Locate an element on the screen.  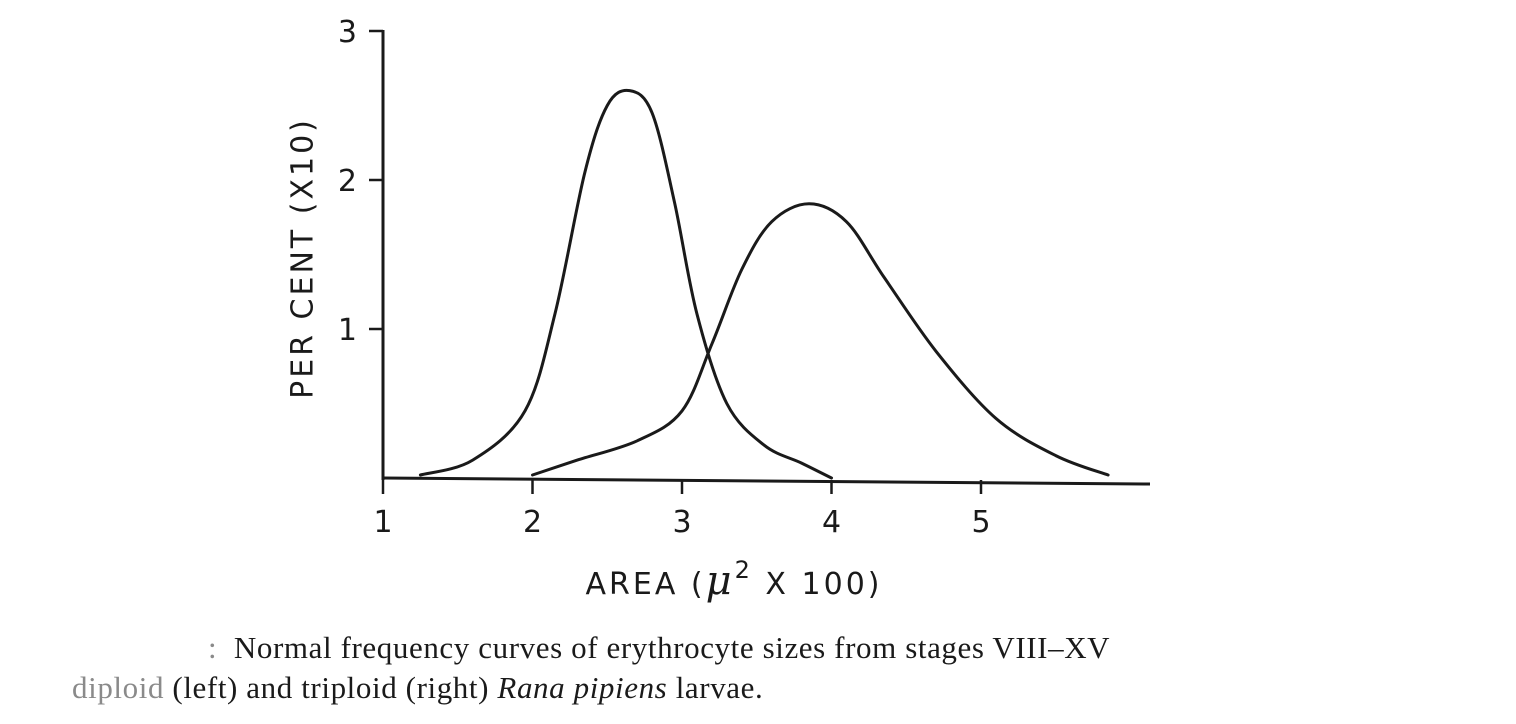
x-tick-label: 4 is located at coordinates (831, 522).